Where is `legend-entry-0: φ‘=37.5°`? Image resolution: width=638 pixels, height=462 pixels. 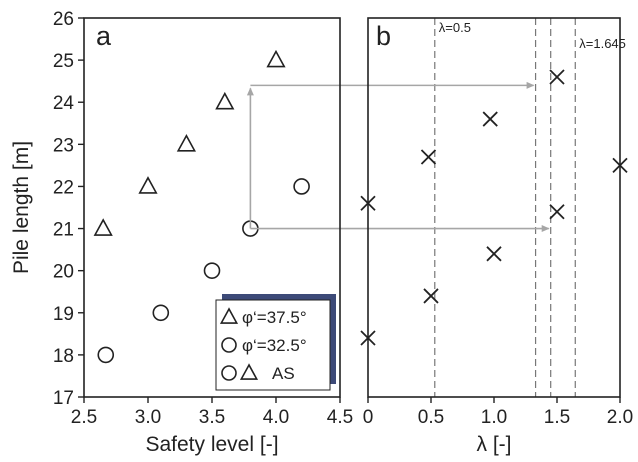
legend-entry-0: φ‘=37.5° is located at coordinates (274, 317).